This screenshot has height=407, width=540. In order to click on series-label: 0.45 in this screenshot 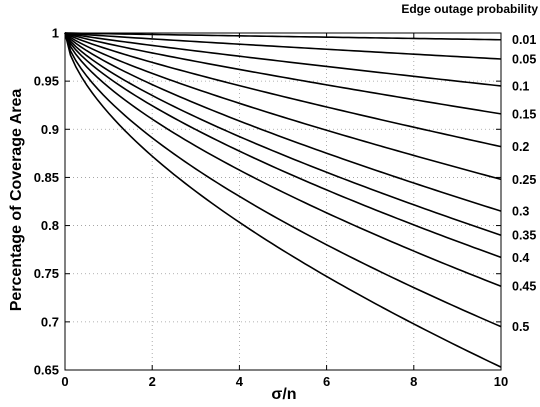, I will do `click(524, 287)`.